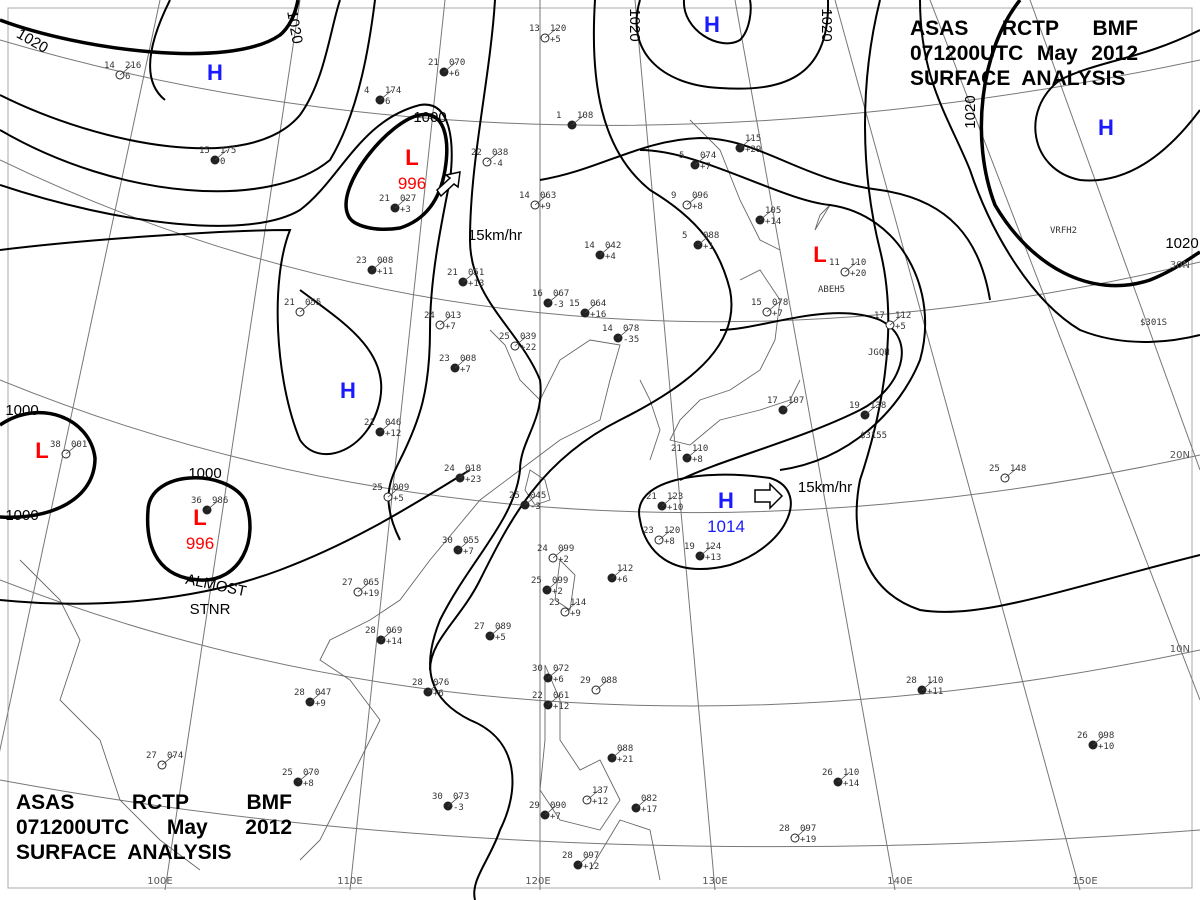  What do you see at coordinates (313, 303) in the screenshot?
I see `station-pressure: 055` at bounding box center [313, 303].